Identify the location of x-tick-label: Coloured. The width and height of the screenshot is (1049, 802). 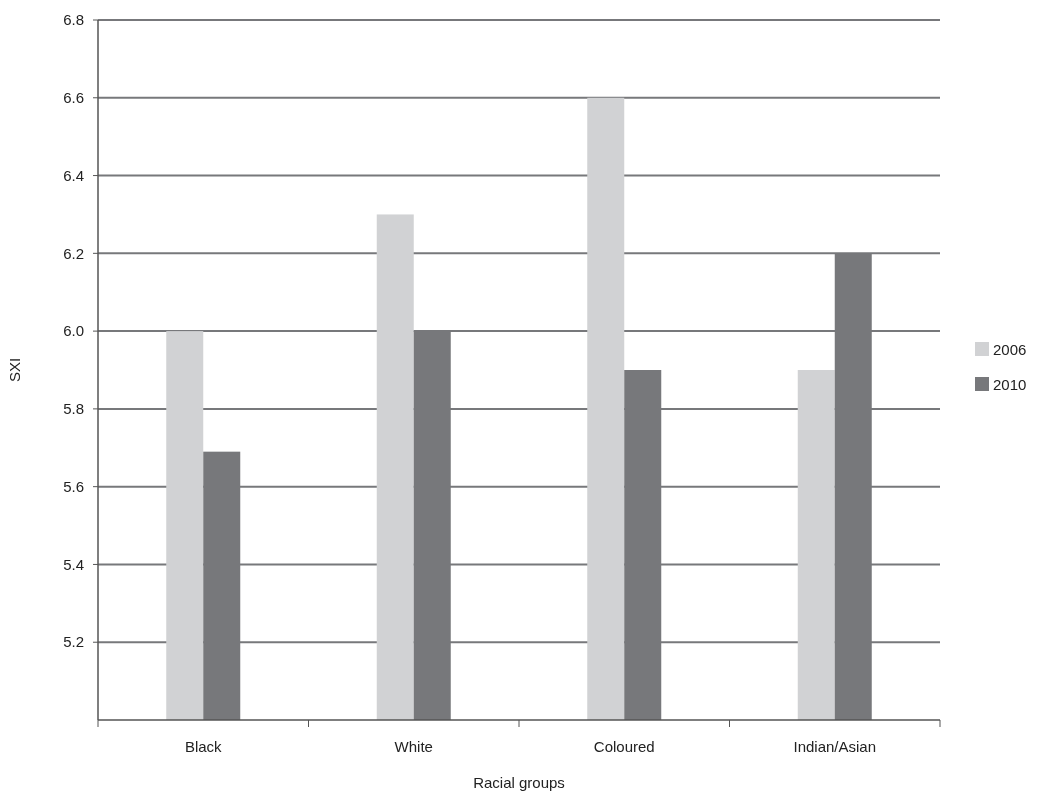
(624, 746).